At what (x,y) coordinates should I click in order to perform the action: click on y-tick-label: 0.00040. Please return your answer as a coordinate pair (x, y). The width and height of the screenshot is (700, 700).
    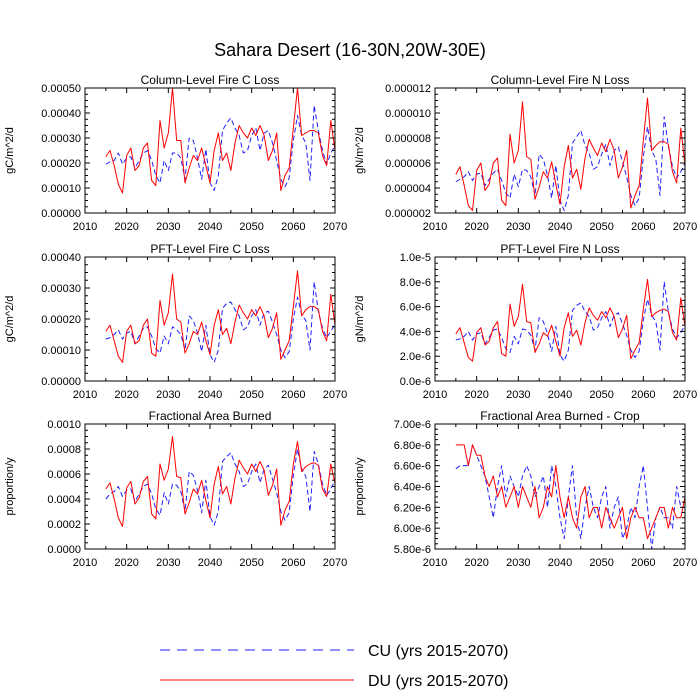
    Looking at the image, I should click on (61, 114).